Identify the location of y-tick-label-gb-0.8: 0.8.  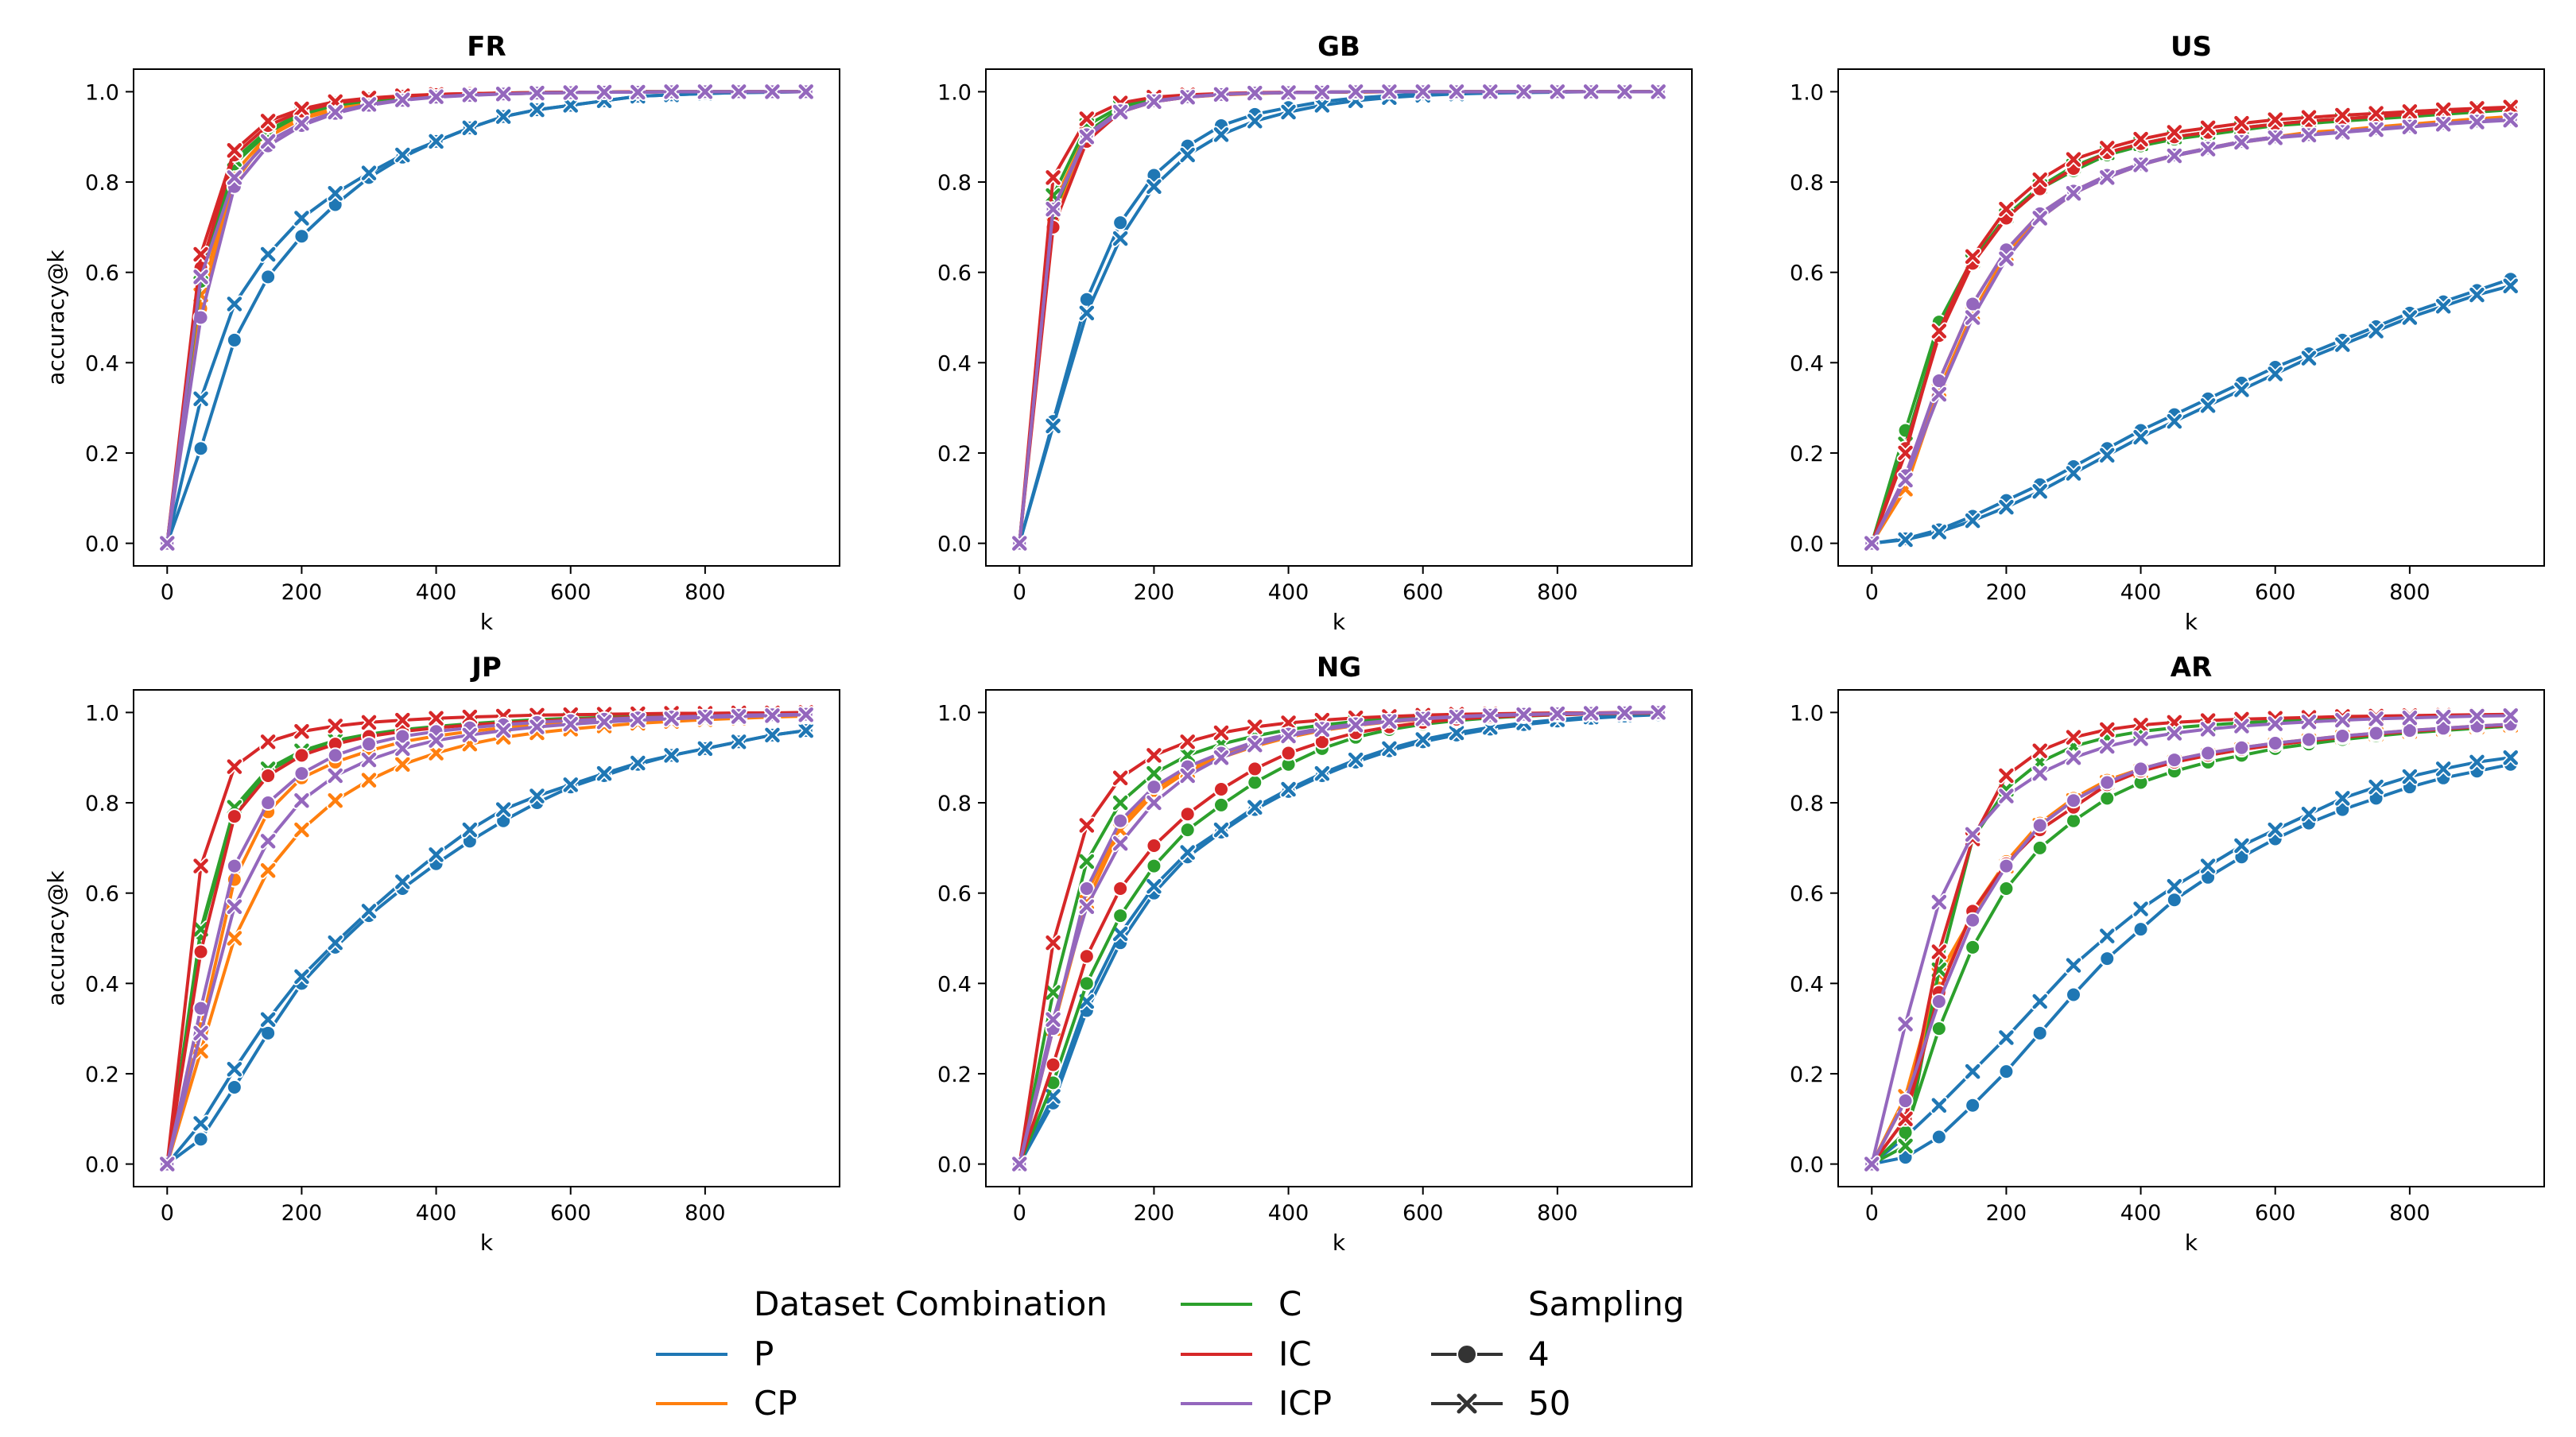
(955, 183).